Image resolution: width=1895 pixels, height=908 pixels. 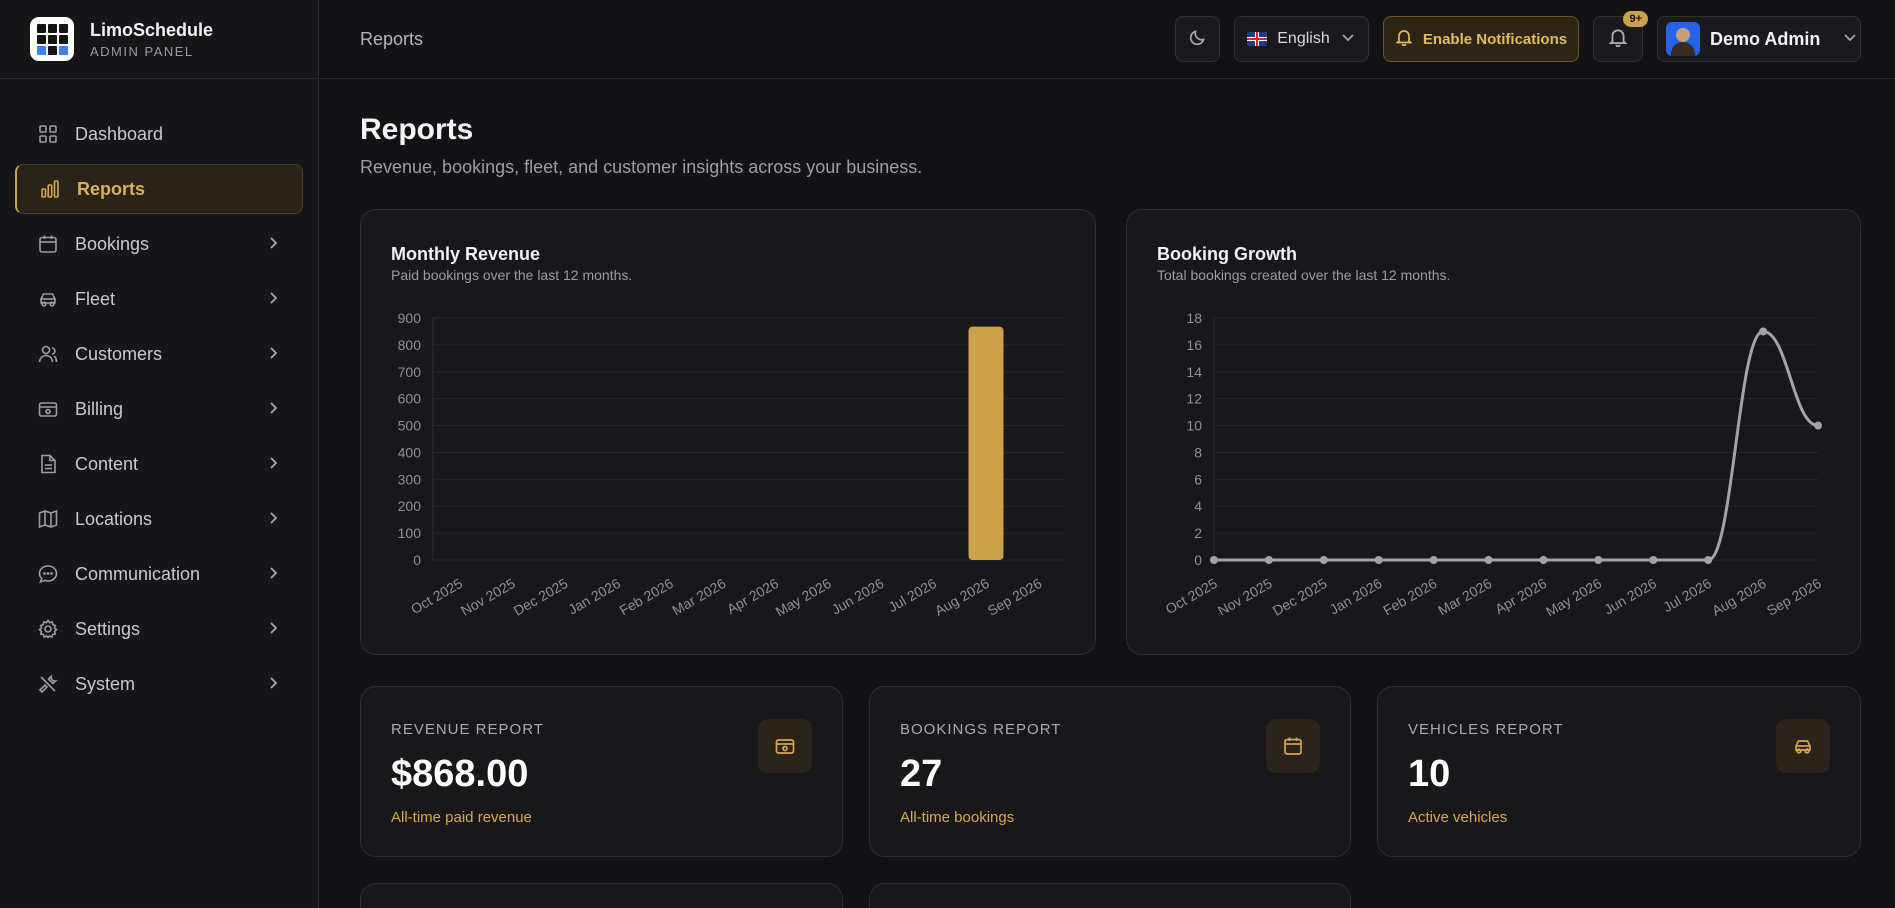 What do you see at coordinates (1301, 39) in the screenshot?
I see `language-select: English` at bounding box center [1301, 39].